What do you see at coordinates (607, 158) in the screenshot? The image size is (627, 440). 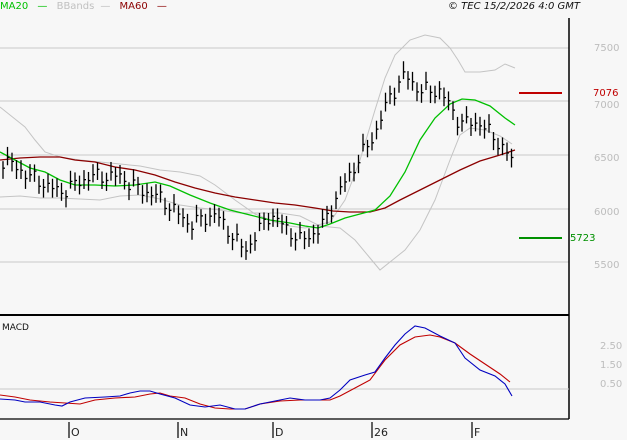 I see `price-tick-6500: 6500` at bounding box center [607, 158].